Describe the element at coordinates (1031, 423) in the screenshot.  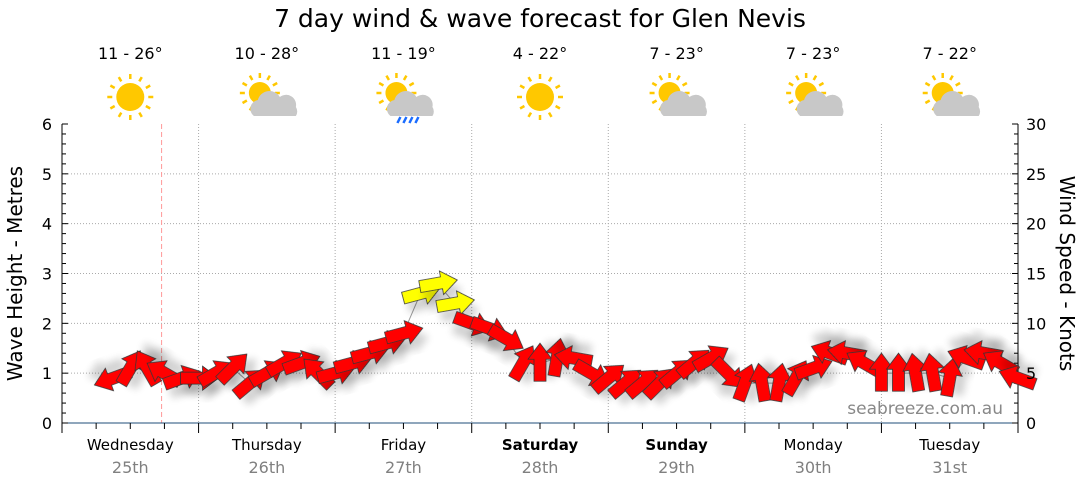
I see `right-tick-label: 0` at that location.